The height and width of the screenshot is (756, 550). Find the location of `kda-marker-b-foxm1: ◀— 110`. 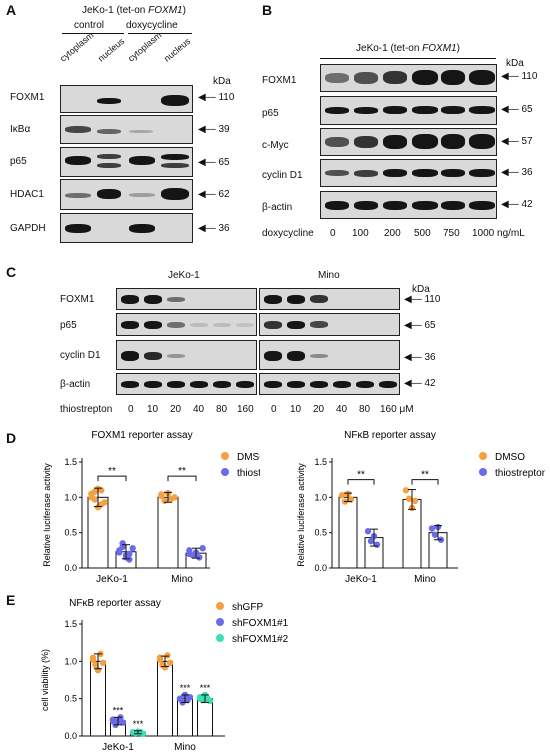

kda-marker-b-foxm1: ◀— 110 is located at coordinates (519, 76).